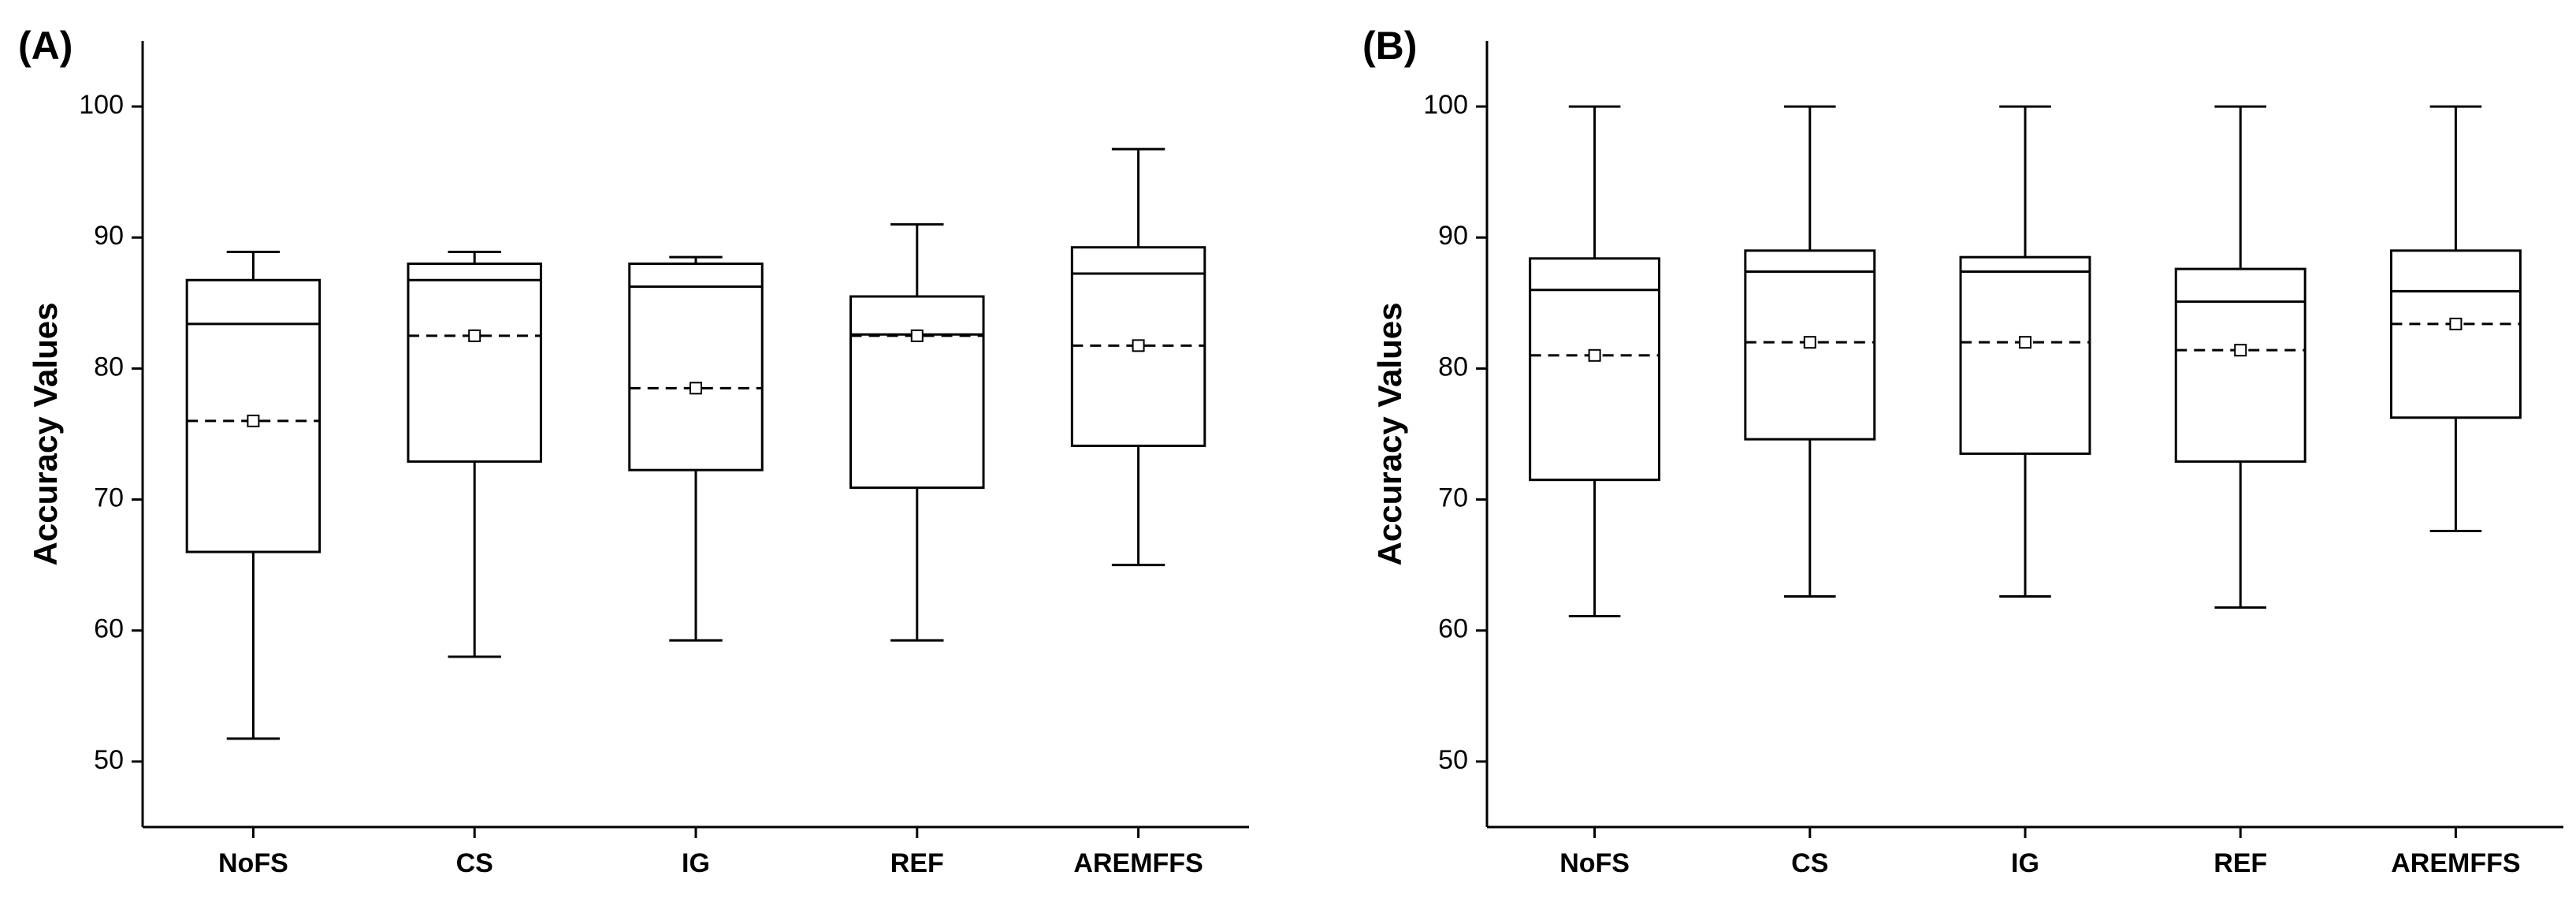 The height and width of the screenshot is (898, 2576). What do you see at coordinates (45, 46) in the screenshot?
I see `panel-label: (A)` at bounding box center [45, 46].